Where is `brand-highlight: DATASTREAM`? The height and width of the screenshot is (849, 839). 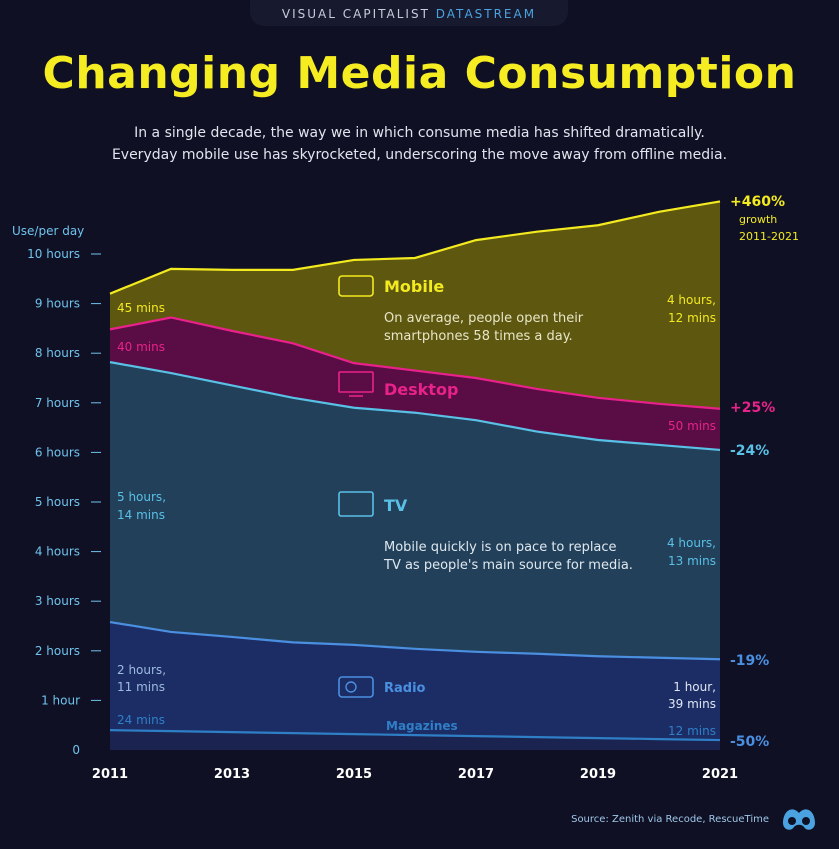 brand-highlight: DATASTREAM is located at coordinates (486, 14).